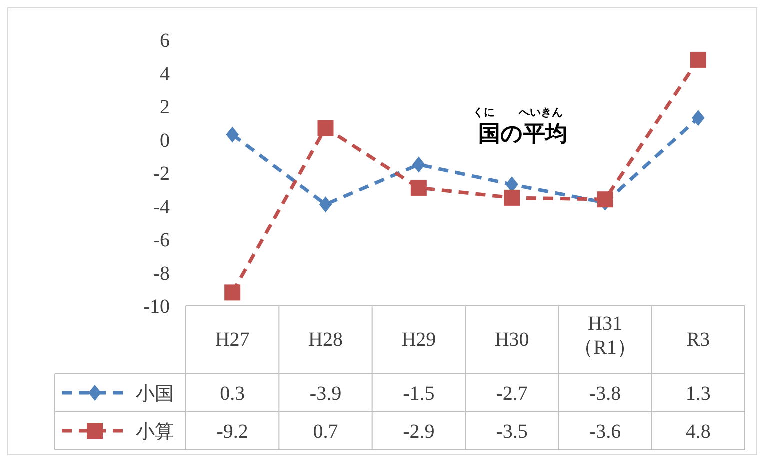 The height and width of the screenshot is (461, 764). What do you see at coordinates (232, 340) in the screenshot?
I see `x-tick-label: H27` at bounding box center [232, 340].